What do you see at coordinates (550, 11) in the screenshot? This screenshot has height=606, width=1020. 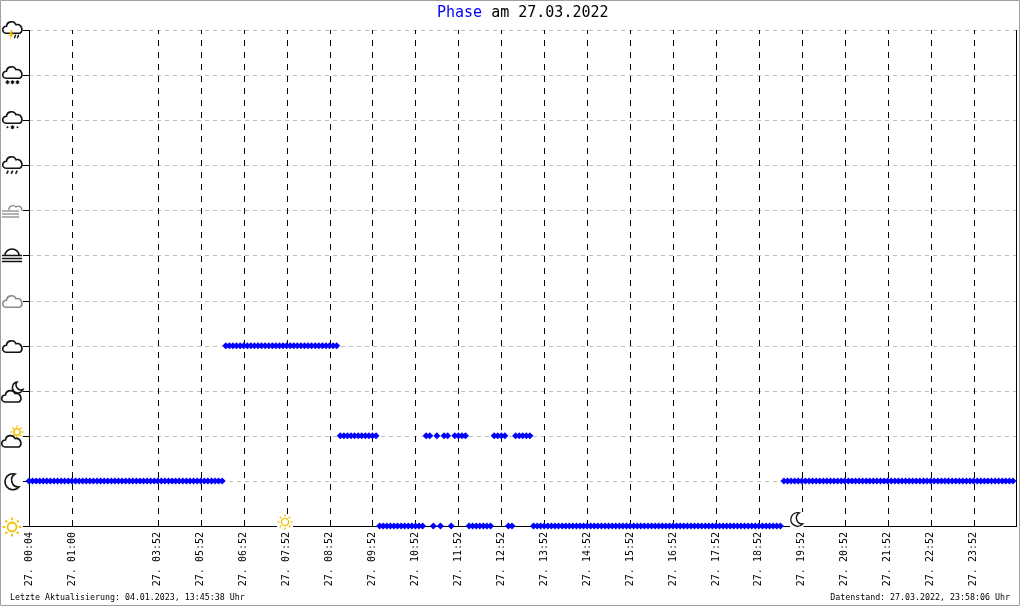 I see `chart-title: am 27.03.2022` at bounding box center [550, 11].